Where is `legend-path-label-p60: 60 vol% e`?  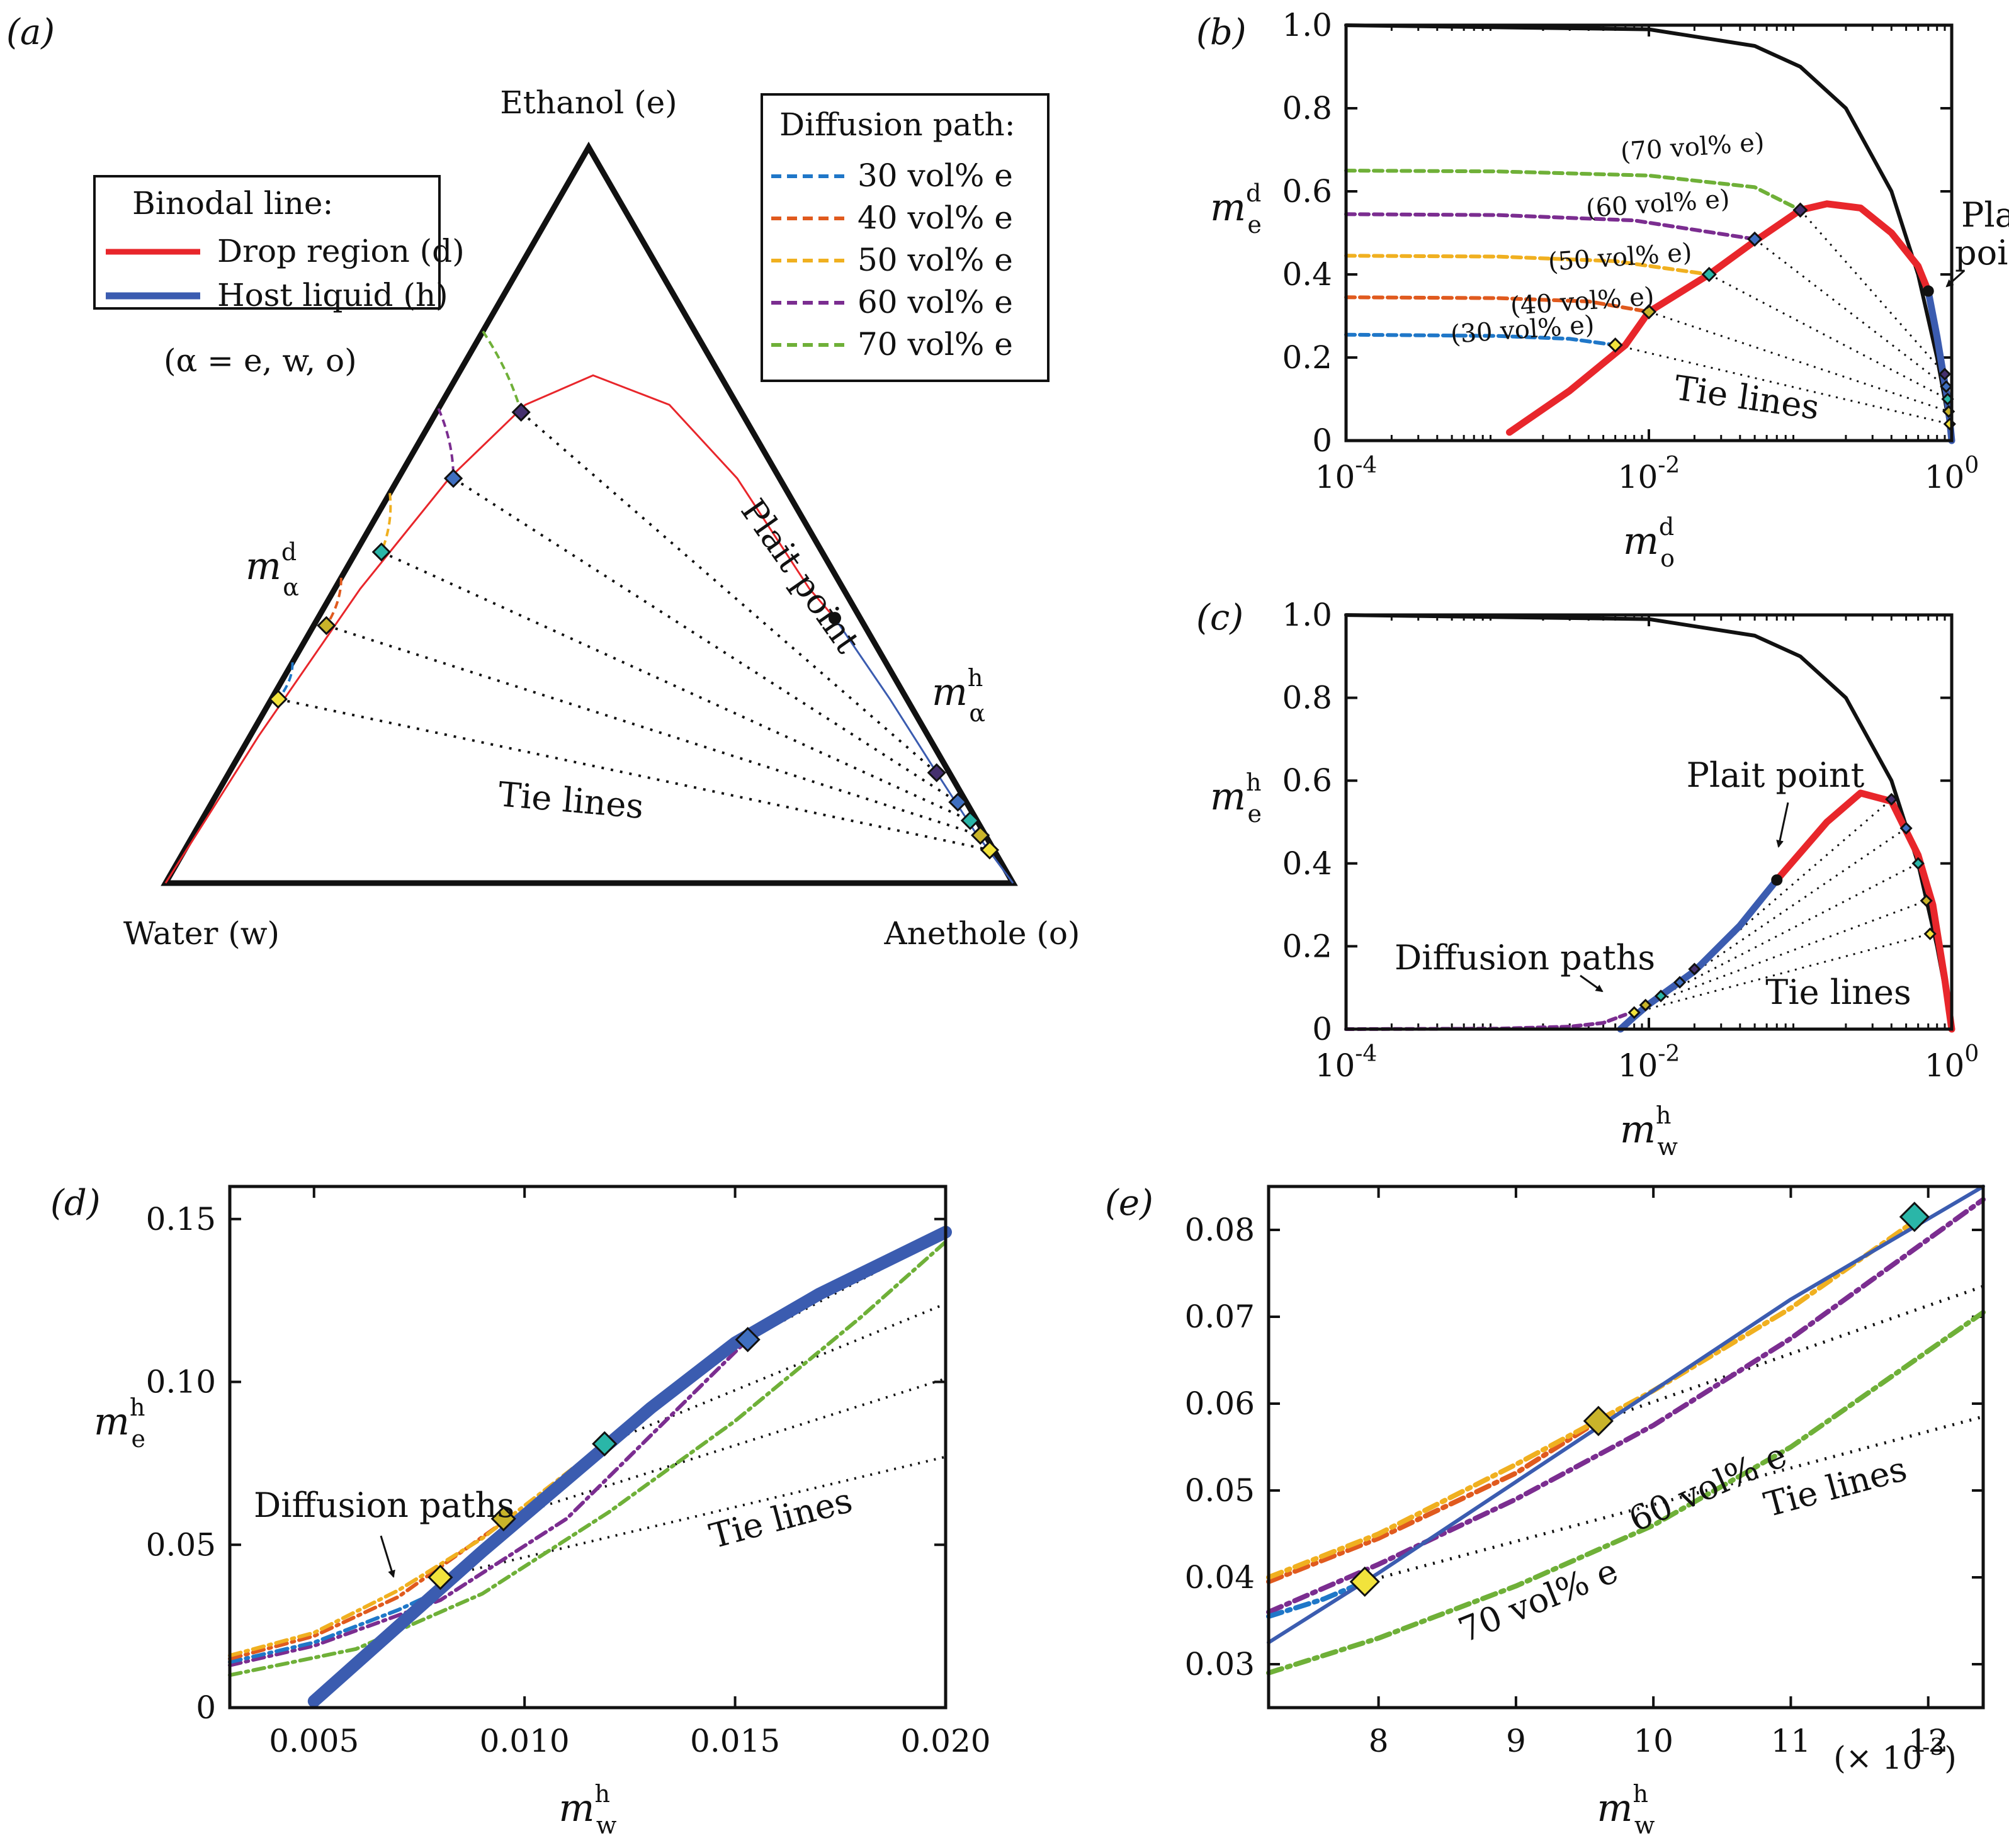
legend-path-label-p60: 60 vol% e is located at coordinates (935, 302).